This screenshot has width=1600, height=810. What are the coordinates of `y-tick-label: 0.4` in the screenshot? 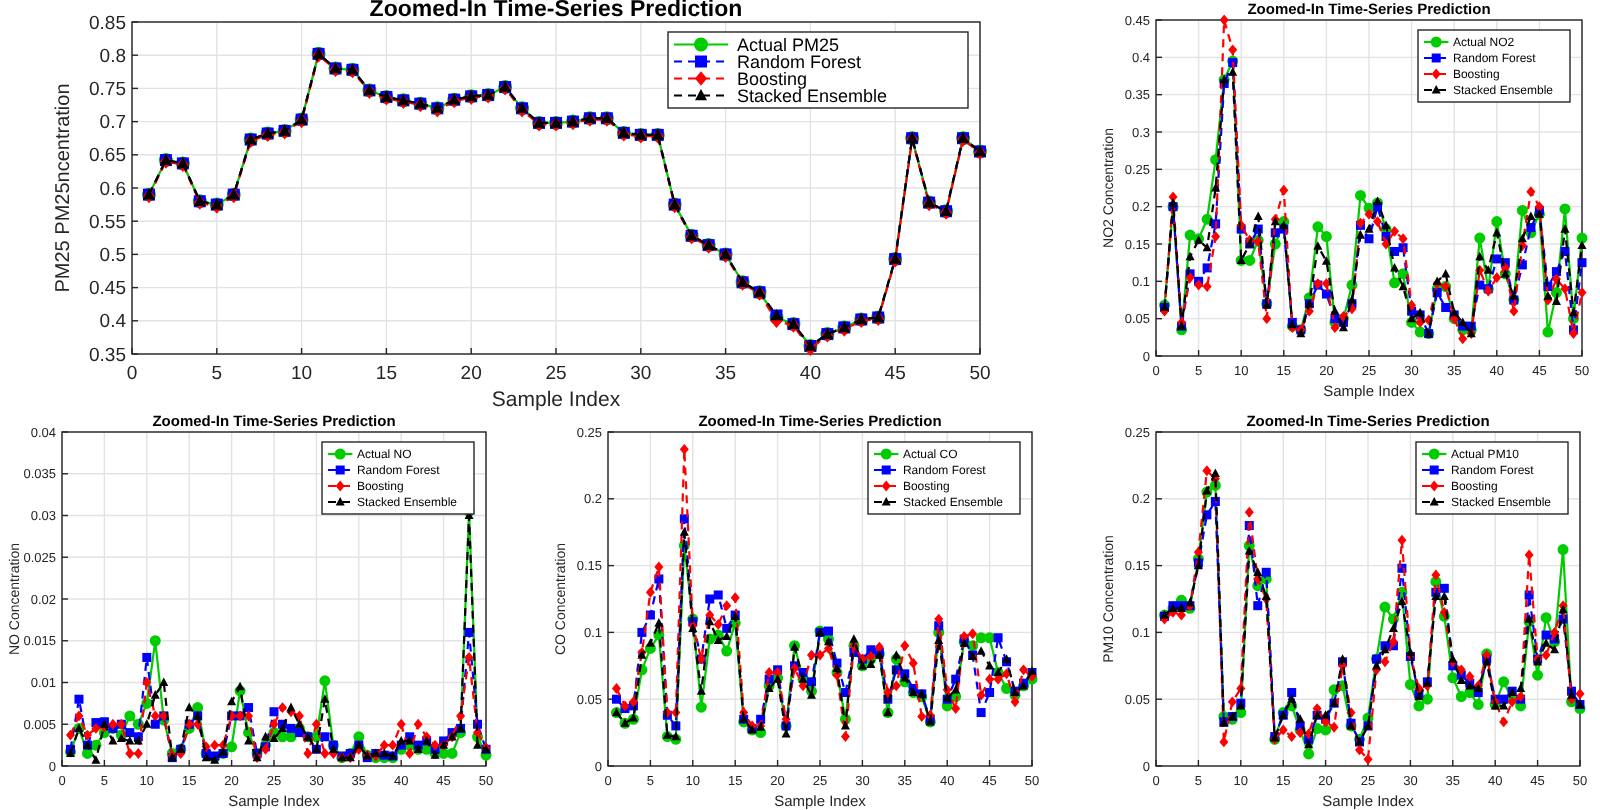 It's located at (112, 322).